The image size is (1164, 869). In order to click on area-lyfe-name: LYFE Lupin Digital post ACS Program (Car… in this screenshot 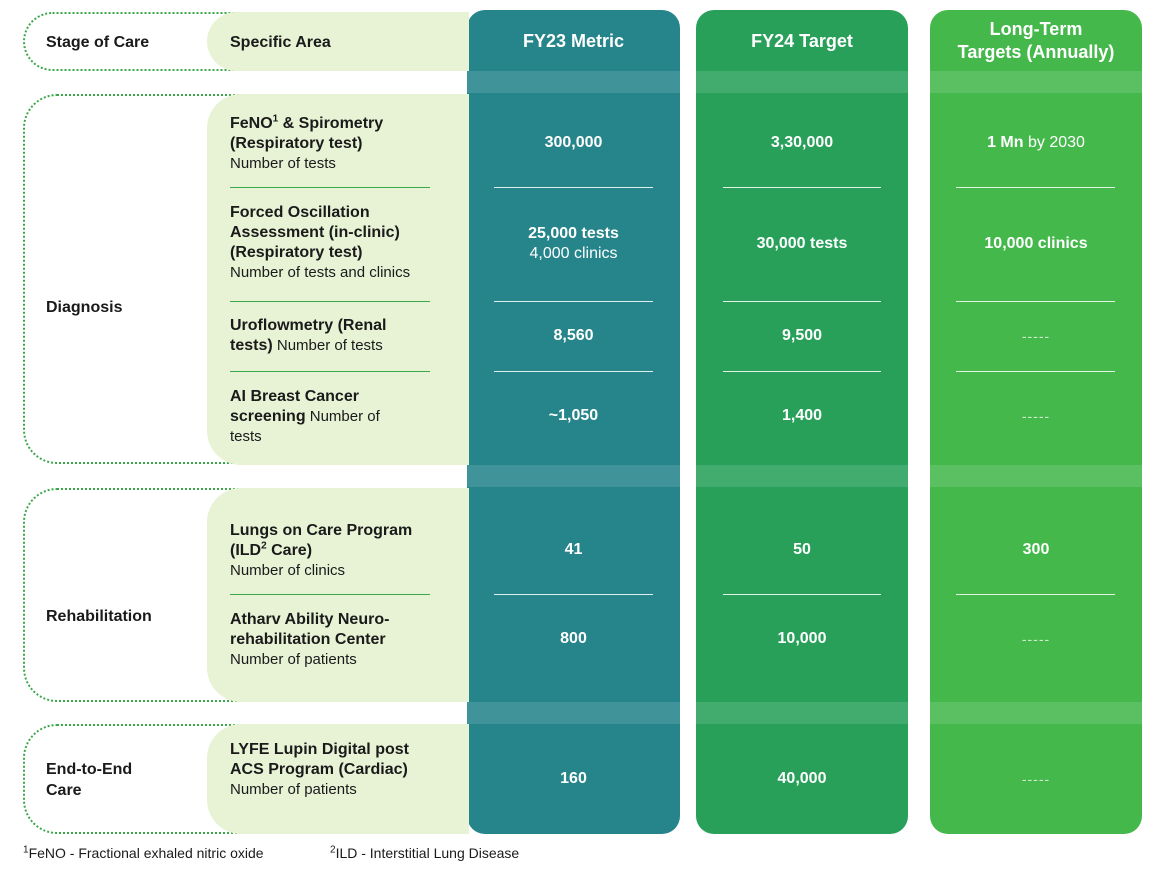, I will do `click(319, 759)`.